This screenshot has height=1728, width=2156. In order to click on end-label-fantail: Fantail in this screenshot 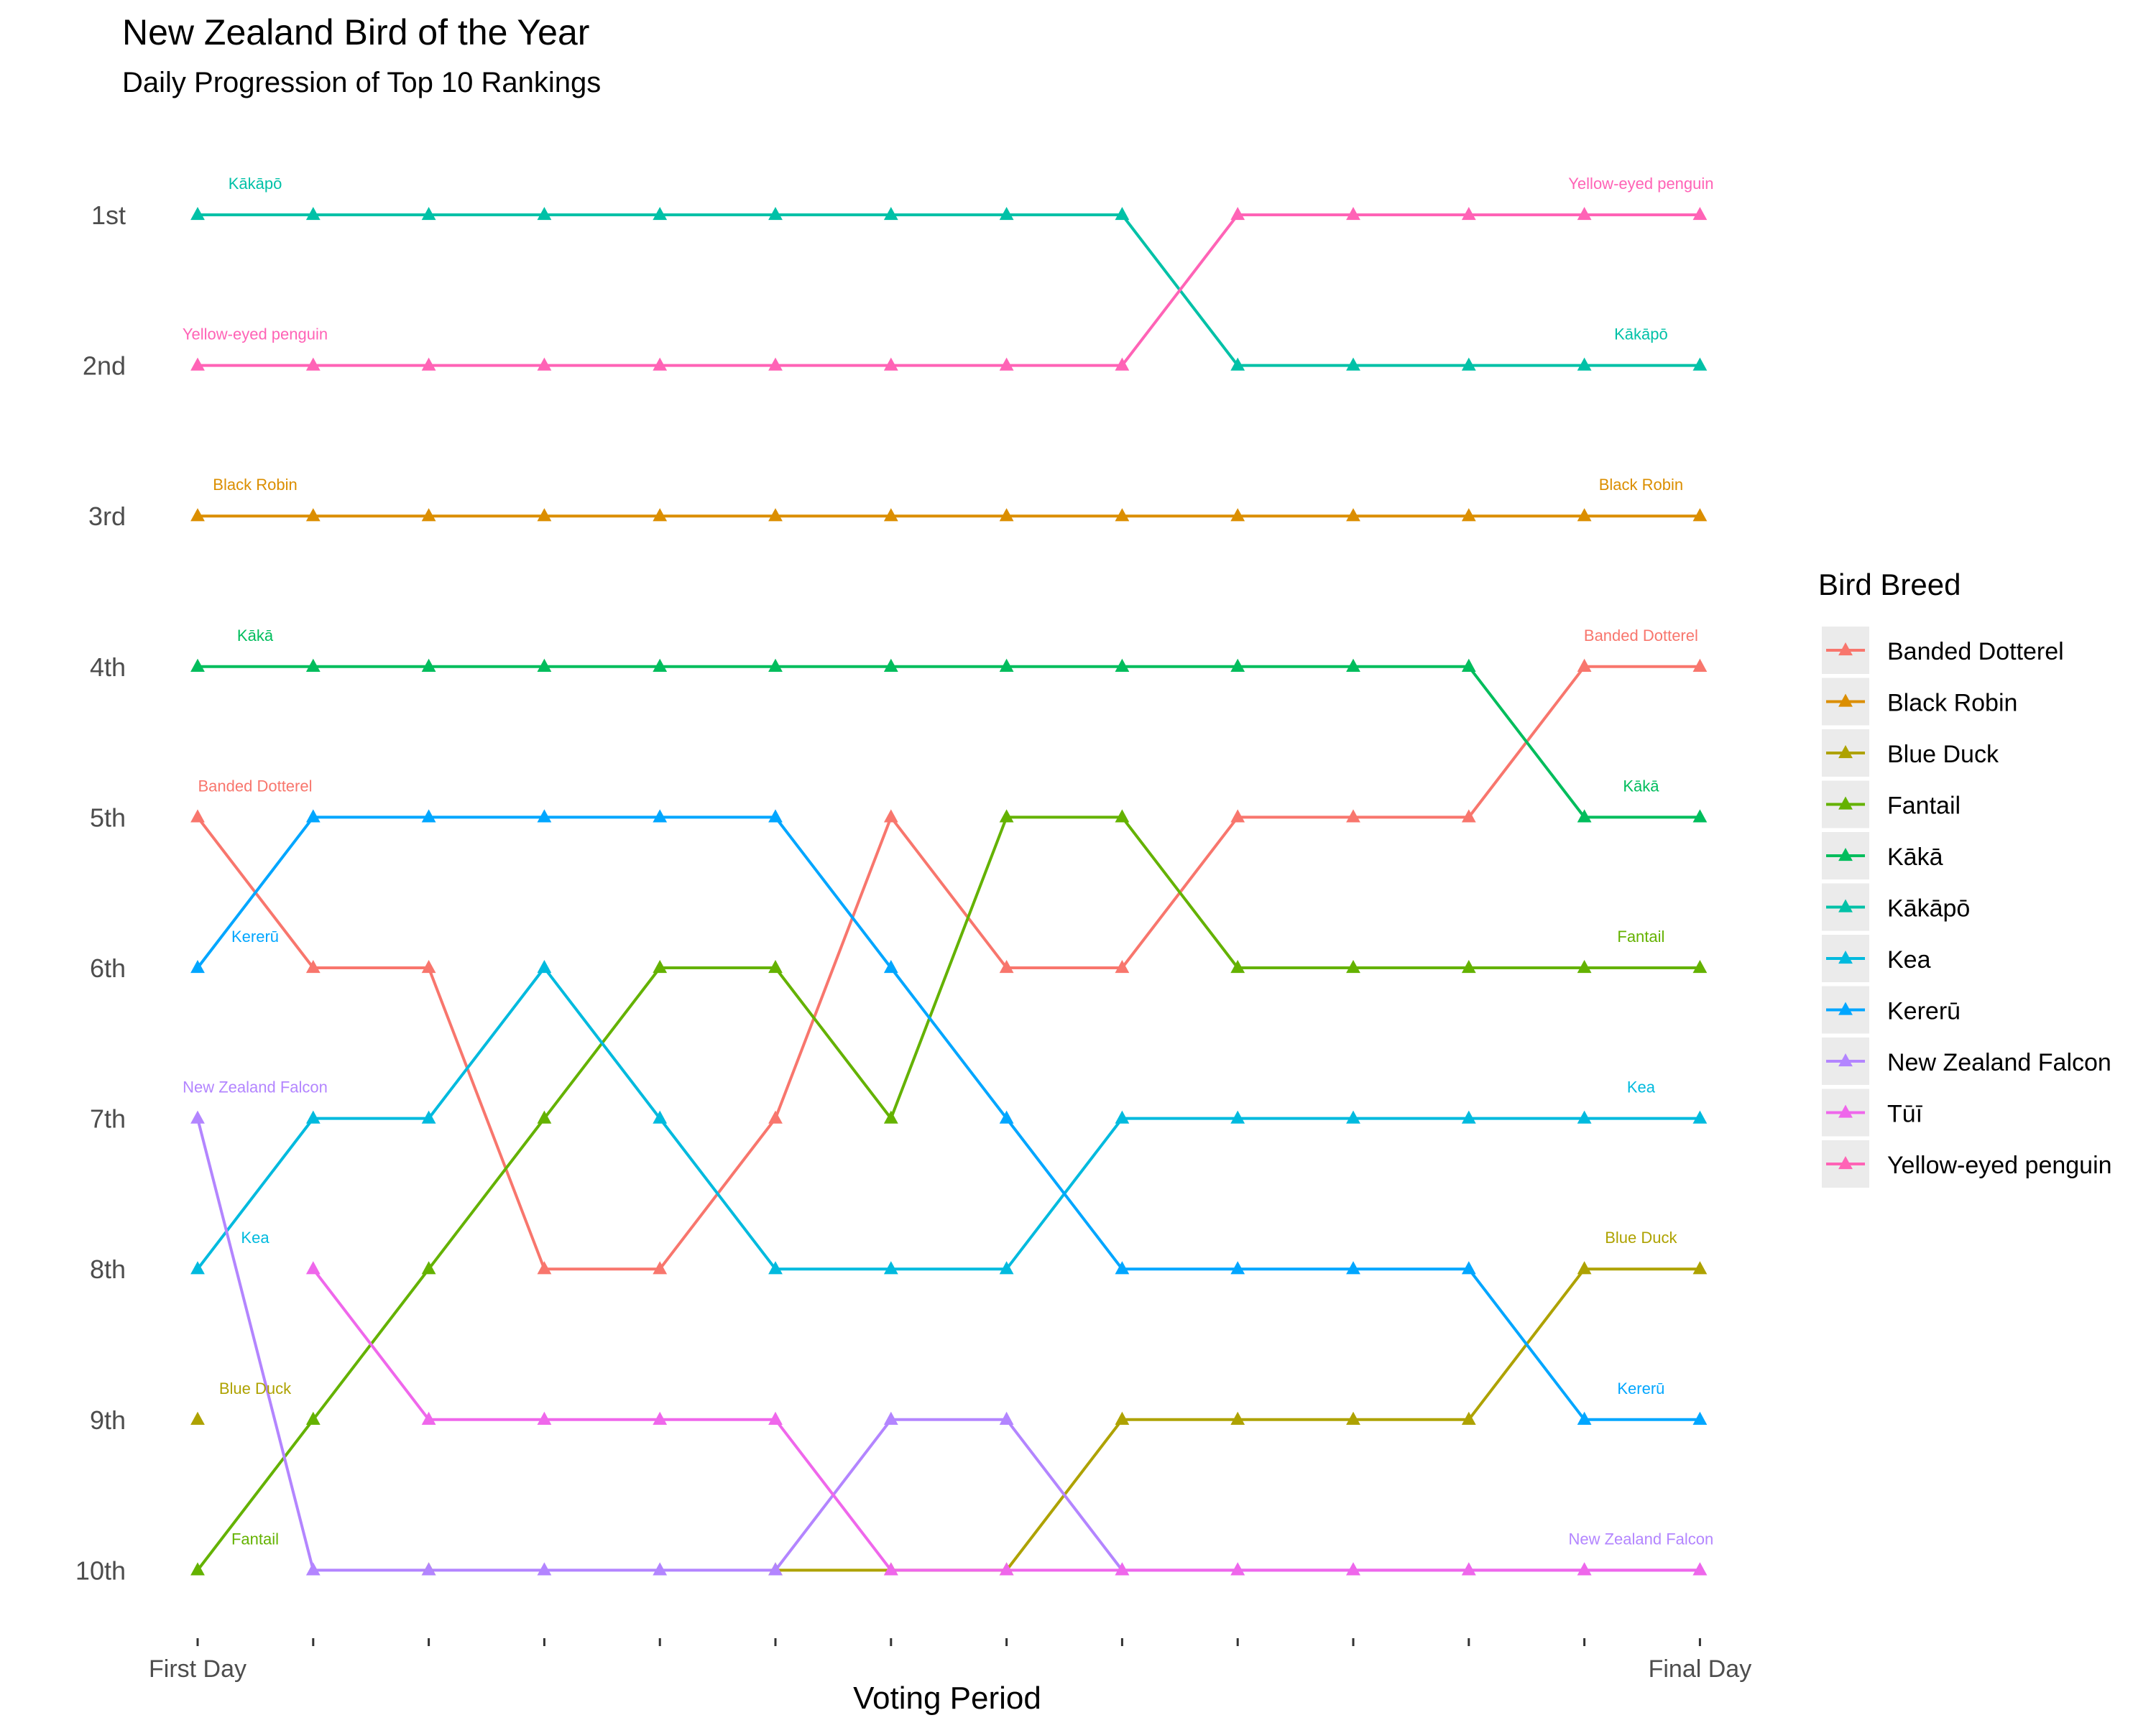, I will do `click(1640, 937)`.